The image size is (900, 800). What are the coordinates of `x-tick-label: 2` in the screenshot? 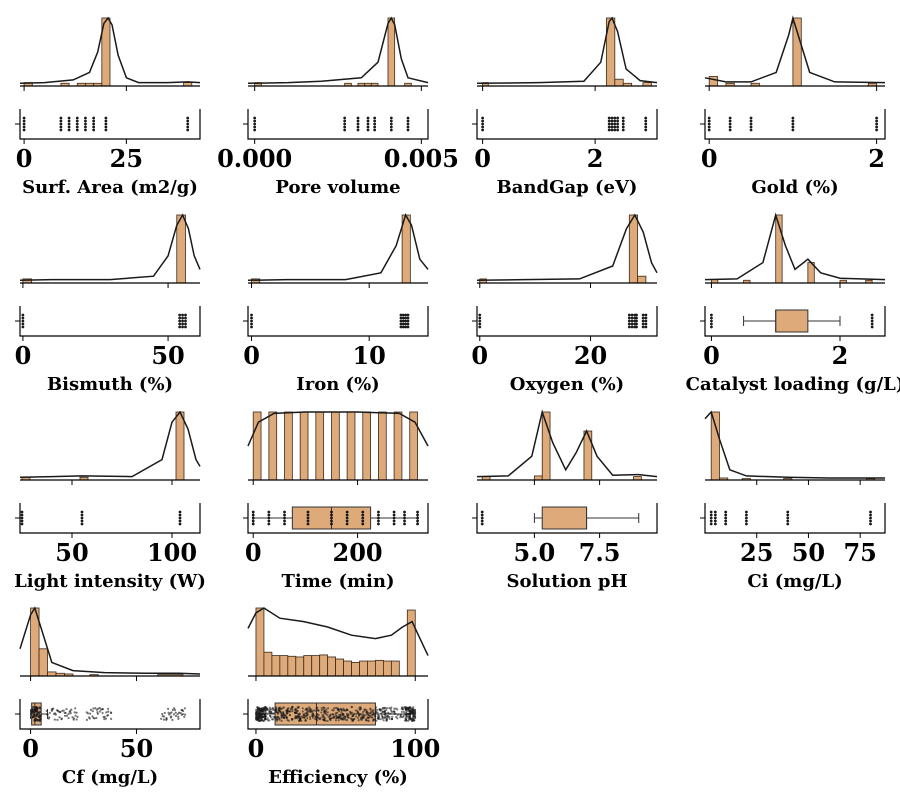 It's located at (595, 158).